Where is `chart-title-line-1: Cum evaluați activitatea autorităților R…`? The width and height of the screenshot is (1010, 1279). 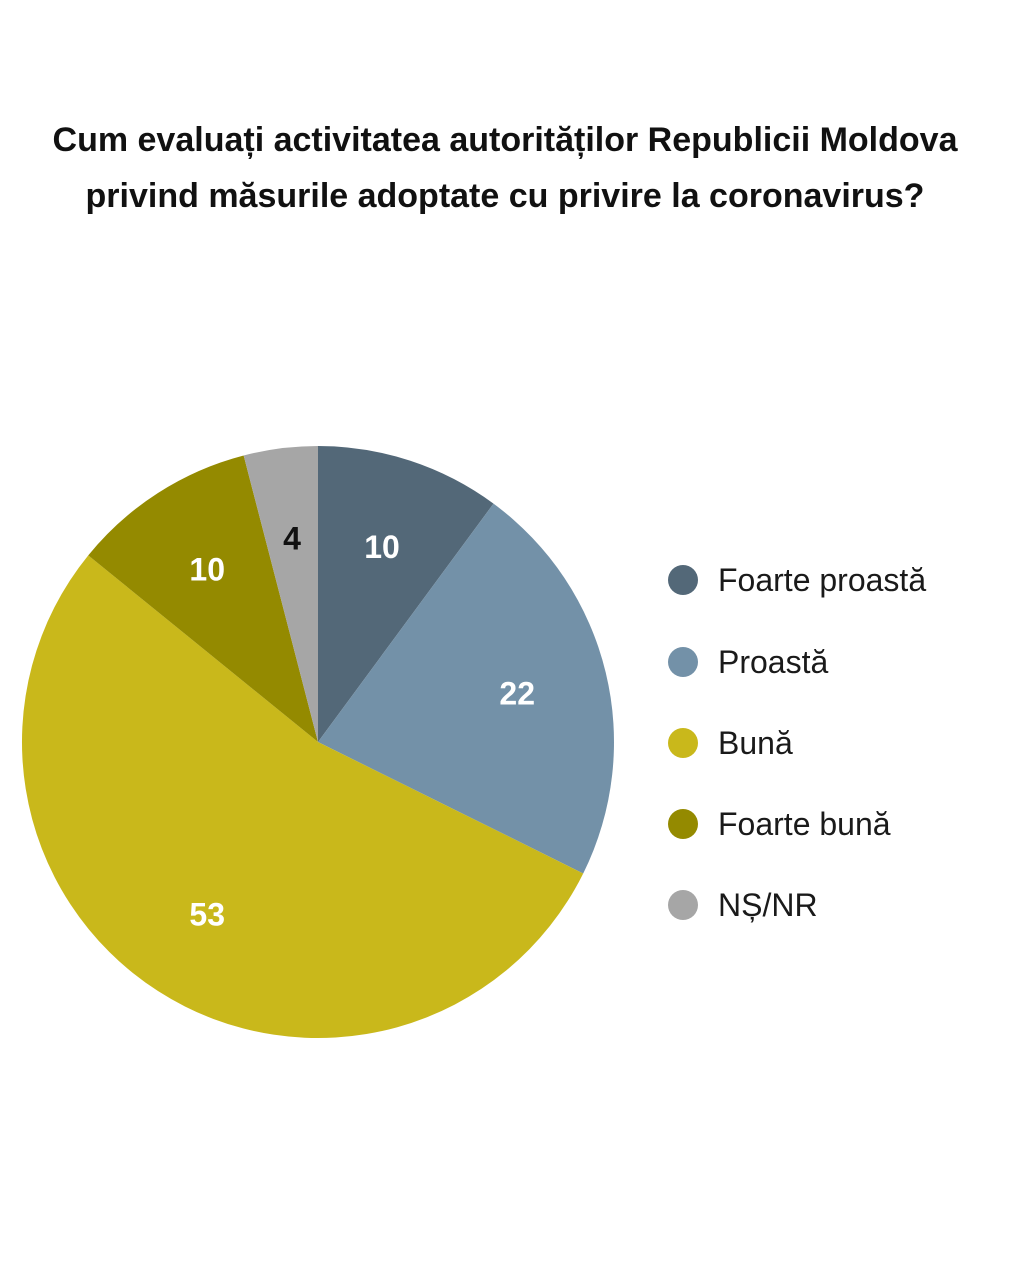
chart-title-line-1: Cum evaluați activitatea autorităților R… is located at coordinates (505, 140).